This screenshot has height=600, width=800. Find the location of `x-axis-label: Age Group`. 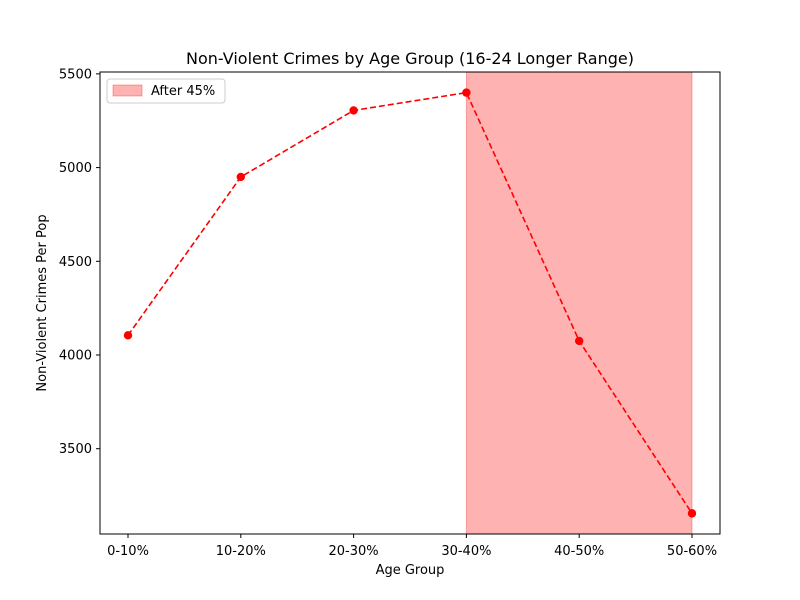

x-axis-label: Age Group is located at coordinates (410, 570).